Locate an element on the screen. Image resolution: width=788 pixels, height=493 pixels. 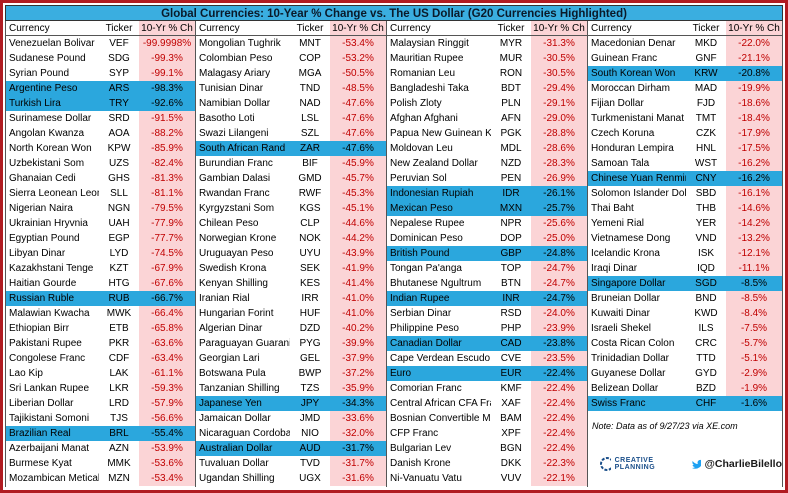
ticker: TMT is located at coordinates (706, 118).